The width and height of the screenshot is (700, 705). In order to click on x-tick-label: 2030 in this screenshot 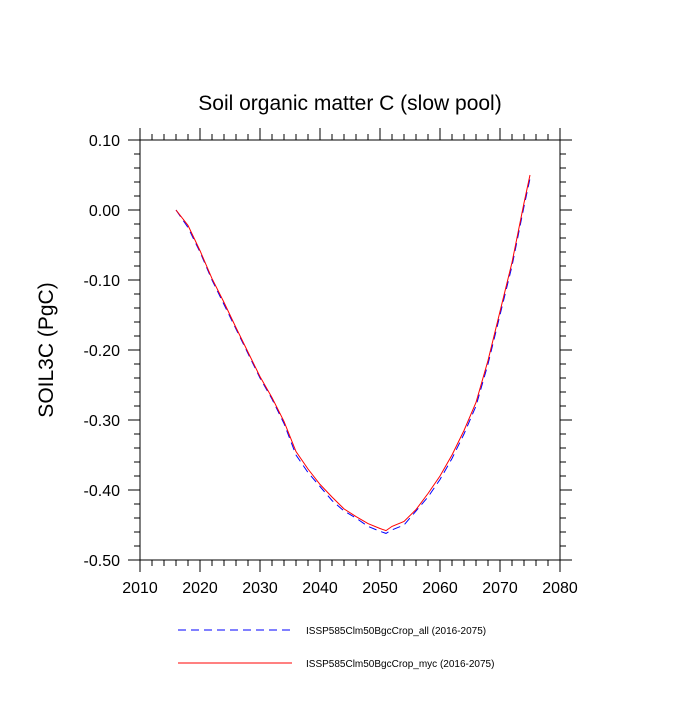, I will do `click(260, 588)`.